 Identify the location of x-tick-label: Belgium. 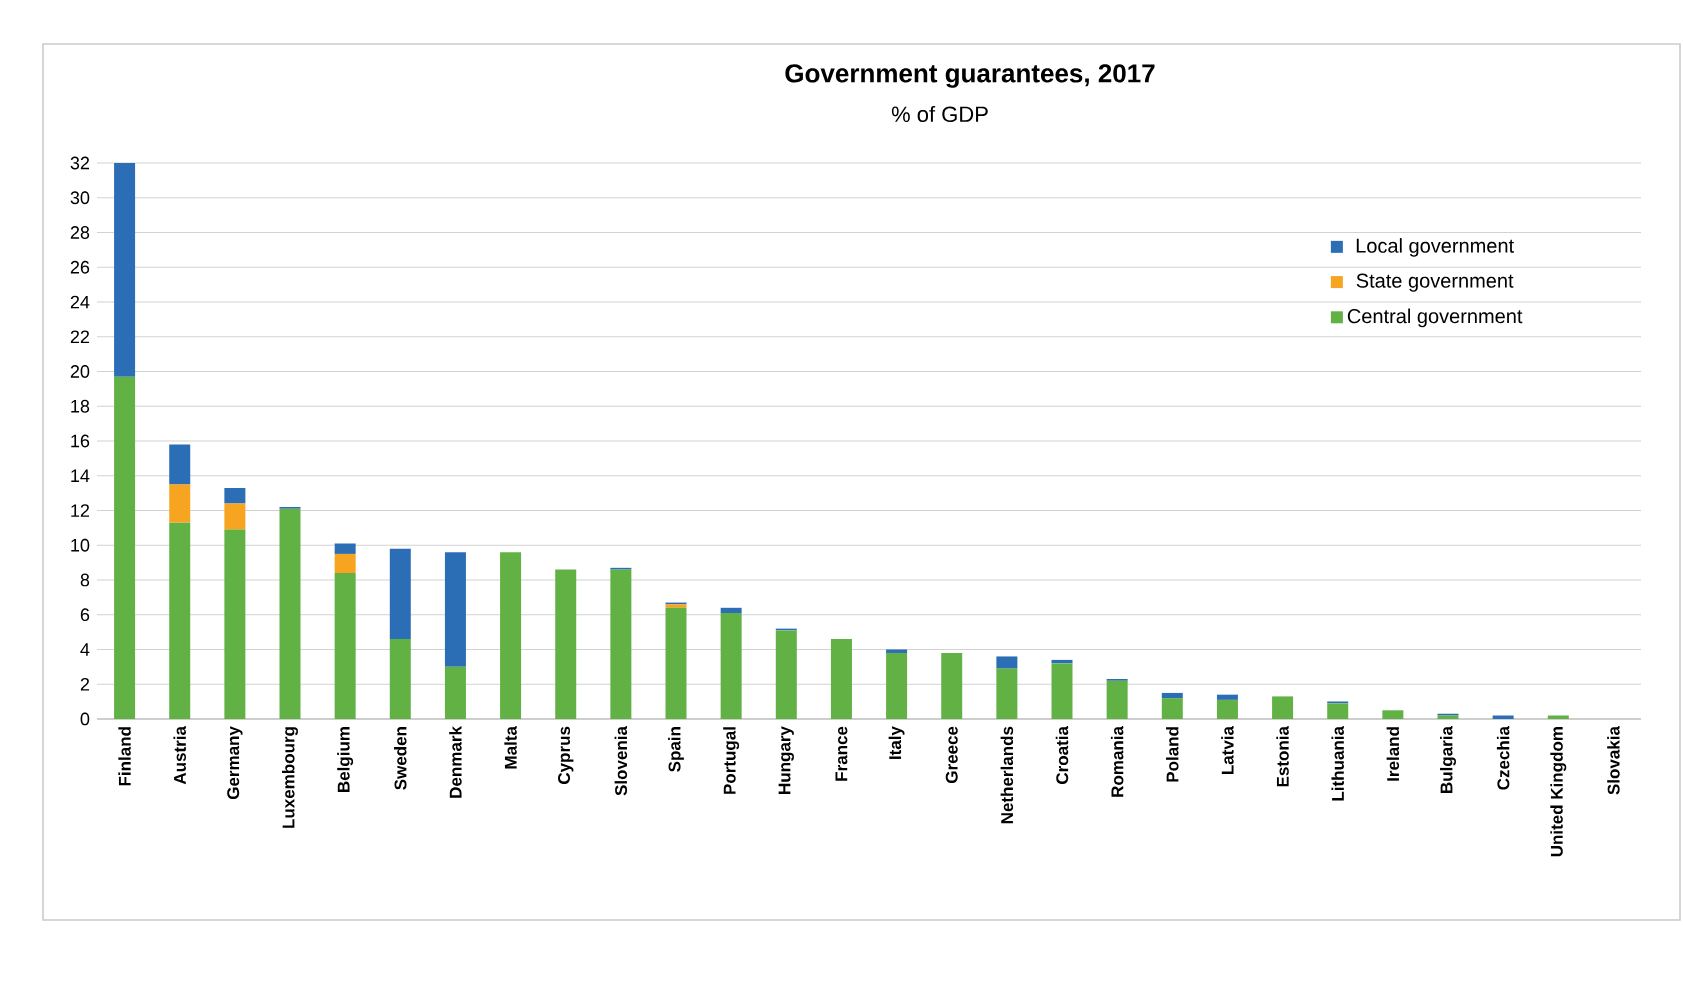
(345, 759).